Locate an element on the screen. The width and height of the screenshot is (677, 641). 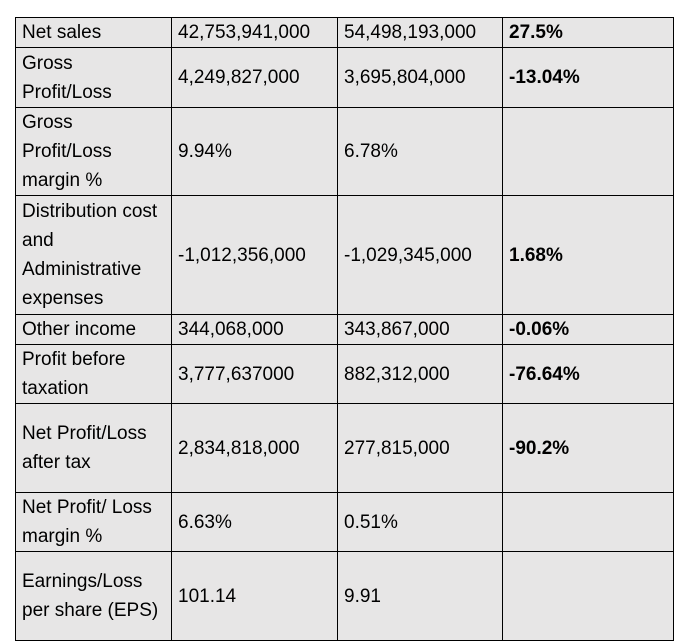
value-2020: 3,695,804,000 is located at coordinates (420, 77).